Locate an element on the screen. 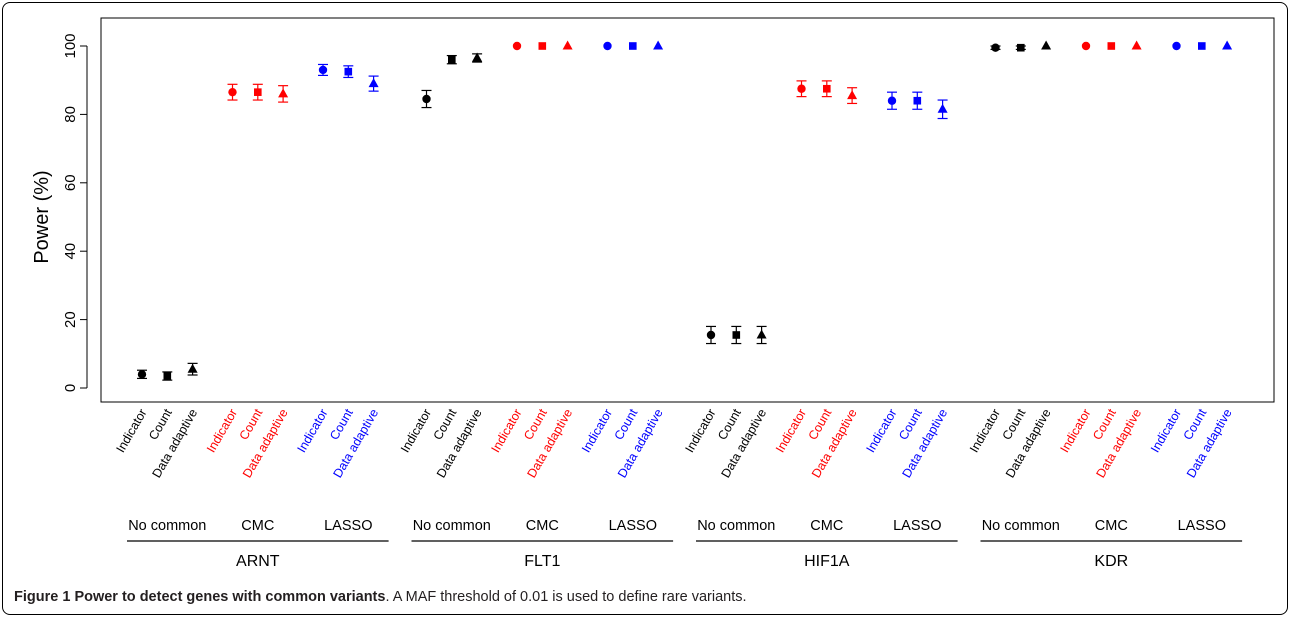 The image size is (1292, 619). x-tick-label-hif1a-cmc-indicator: Indicator is located at coordinates (791, 431).